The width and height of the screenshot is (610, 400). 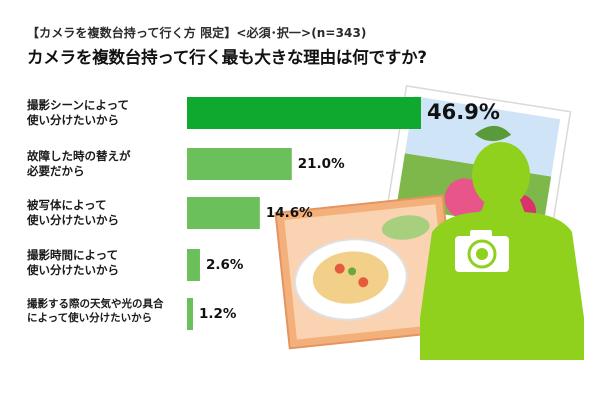 What do you see at coordinates (289, 212) in the screenshot?
I see `value-label-3: 14.6%` at bounding box center [289, 212].